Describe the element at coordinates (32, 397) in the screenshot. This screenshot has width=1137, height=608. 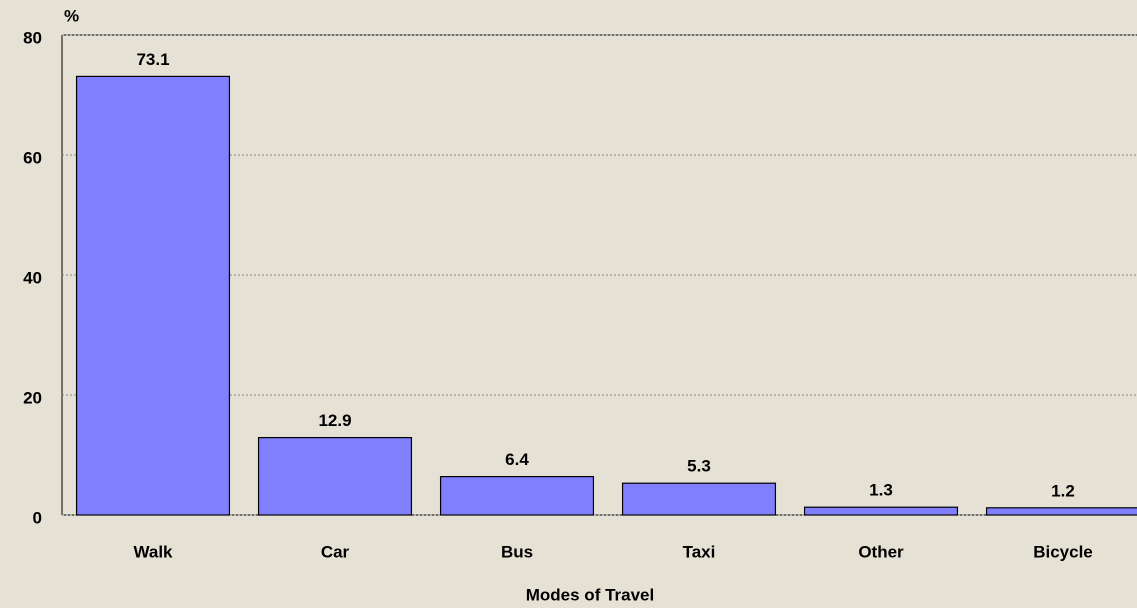
I see `y-tick-label: 20` at that location.